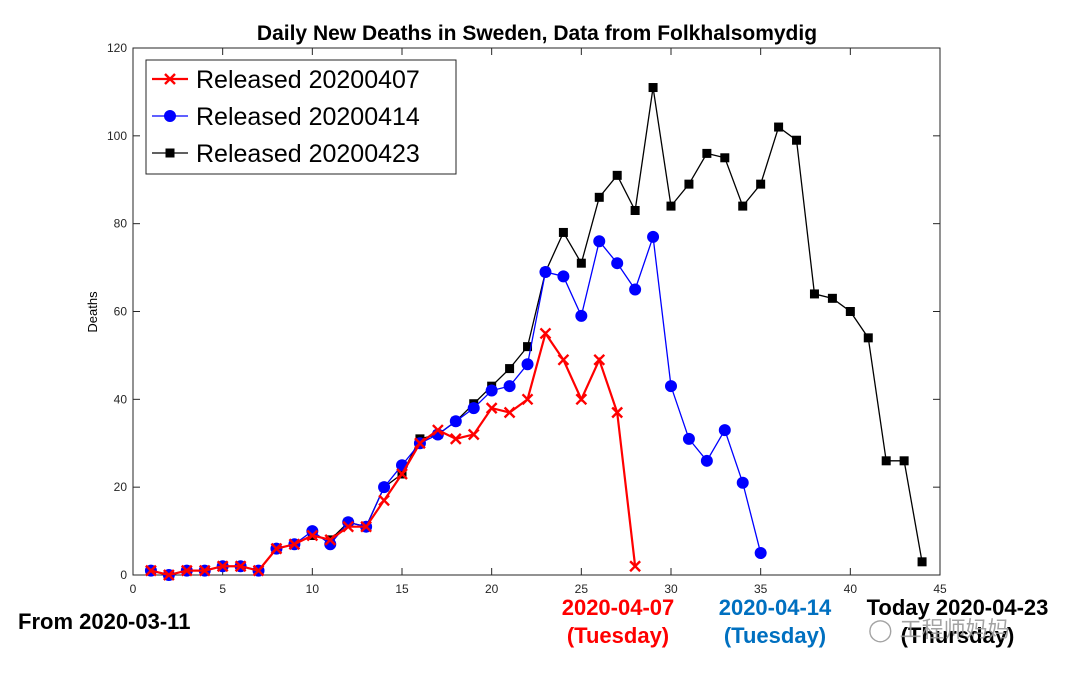 This screenshot has width=1080, height=675. I want to click on y-tick-label: 0, so click(123, 575).